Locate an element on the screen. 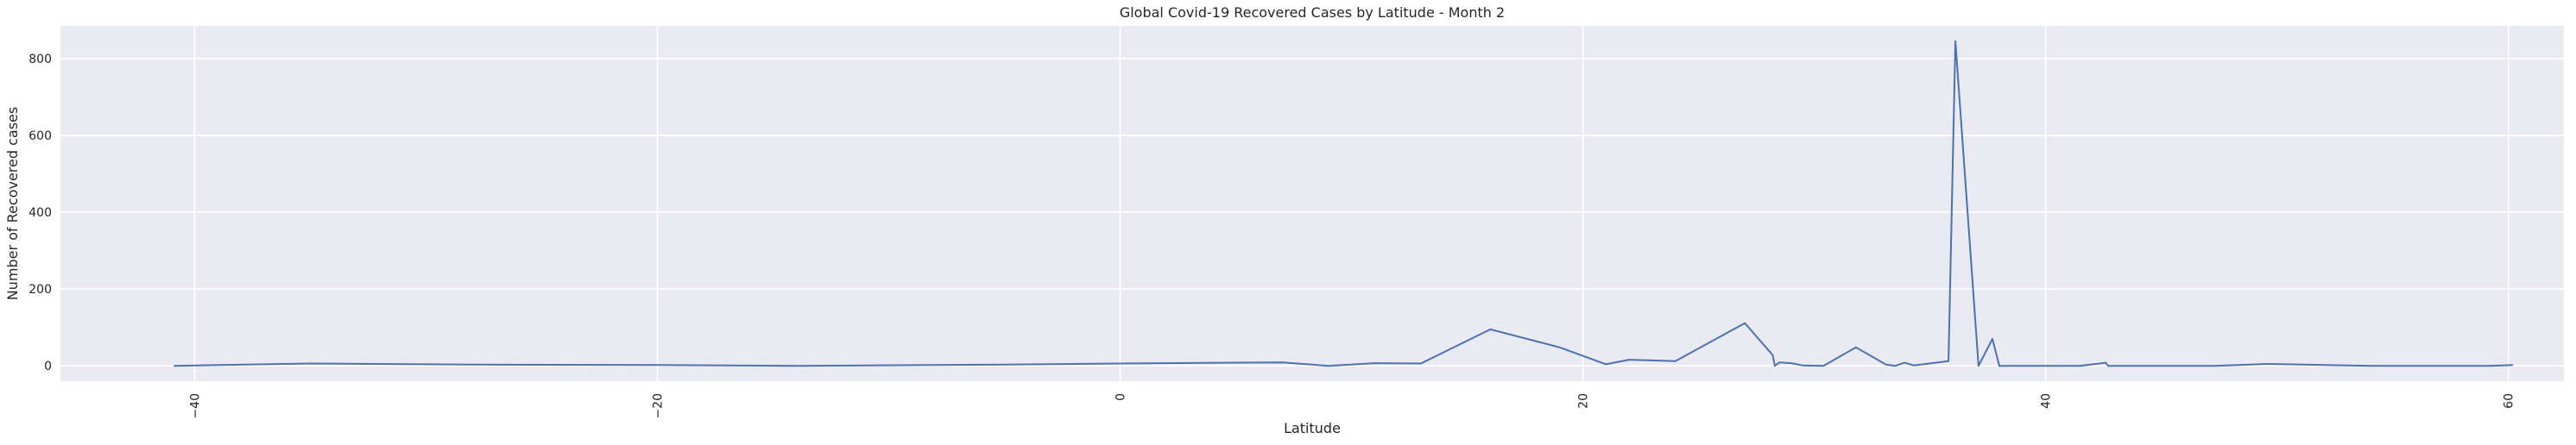  y-axis-ticks: 0 200 400 600 800 is located at coordinates (40, 213).